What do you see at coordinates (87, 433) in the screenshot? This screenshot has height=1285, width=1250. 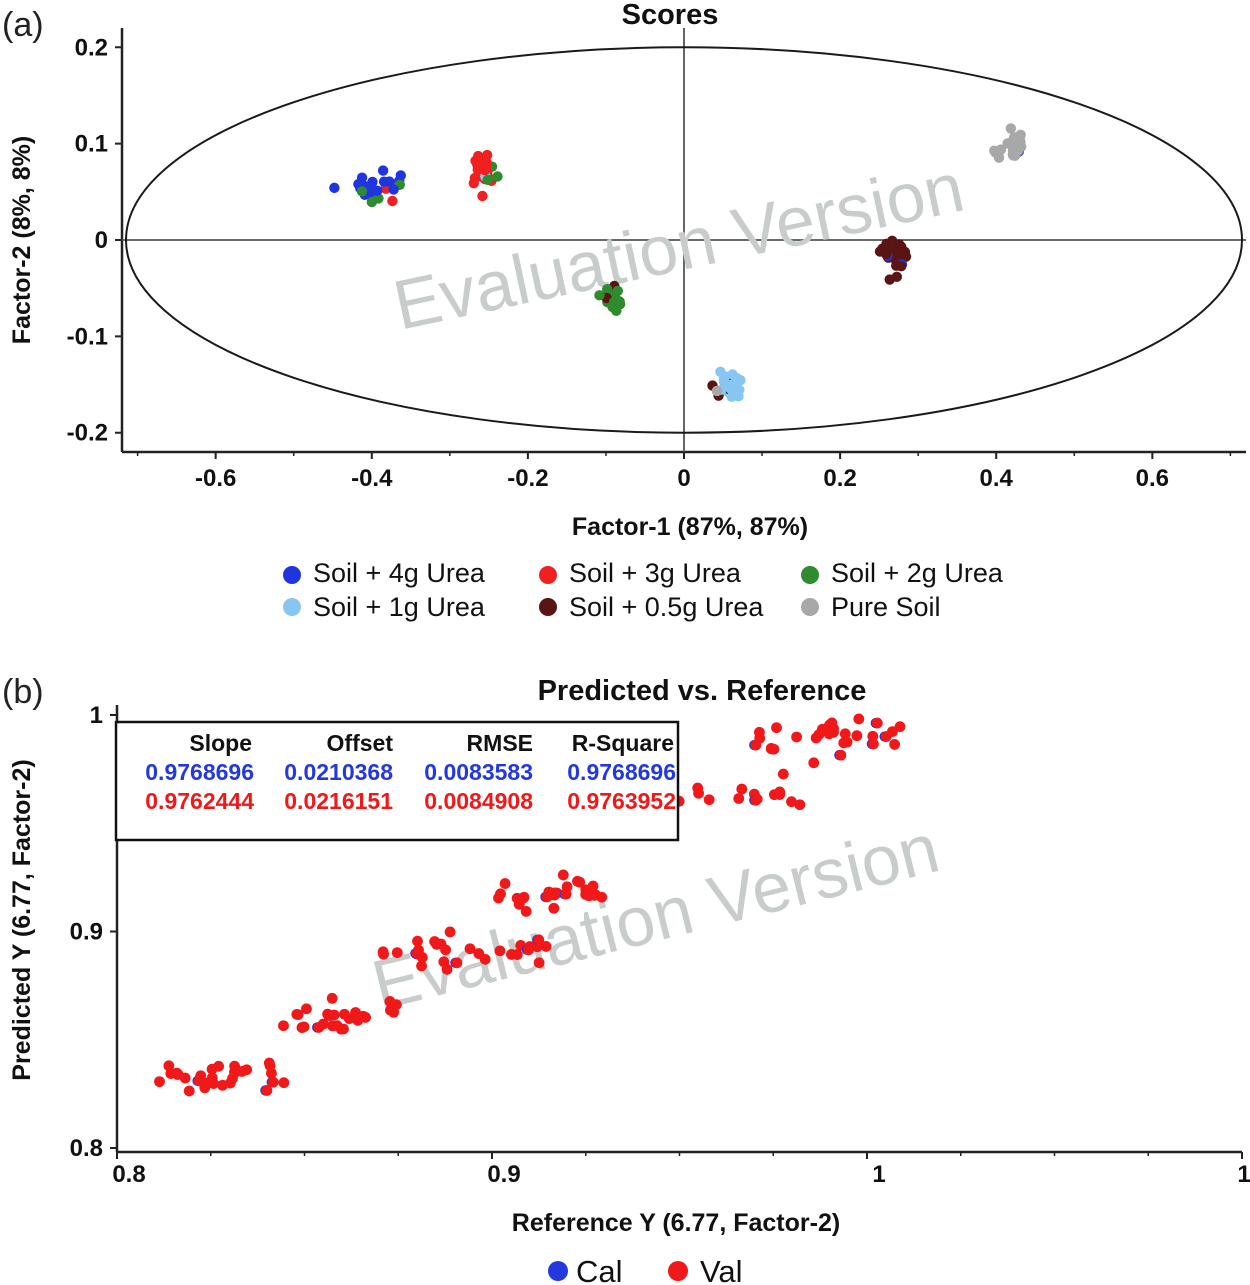 I see `panel-a-y-tick-label: -0.2` at bounding box center [87, 433].